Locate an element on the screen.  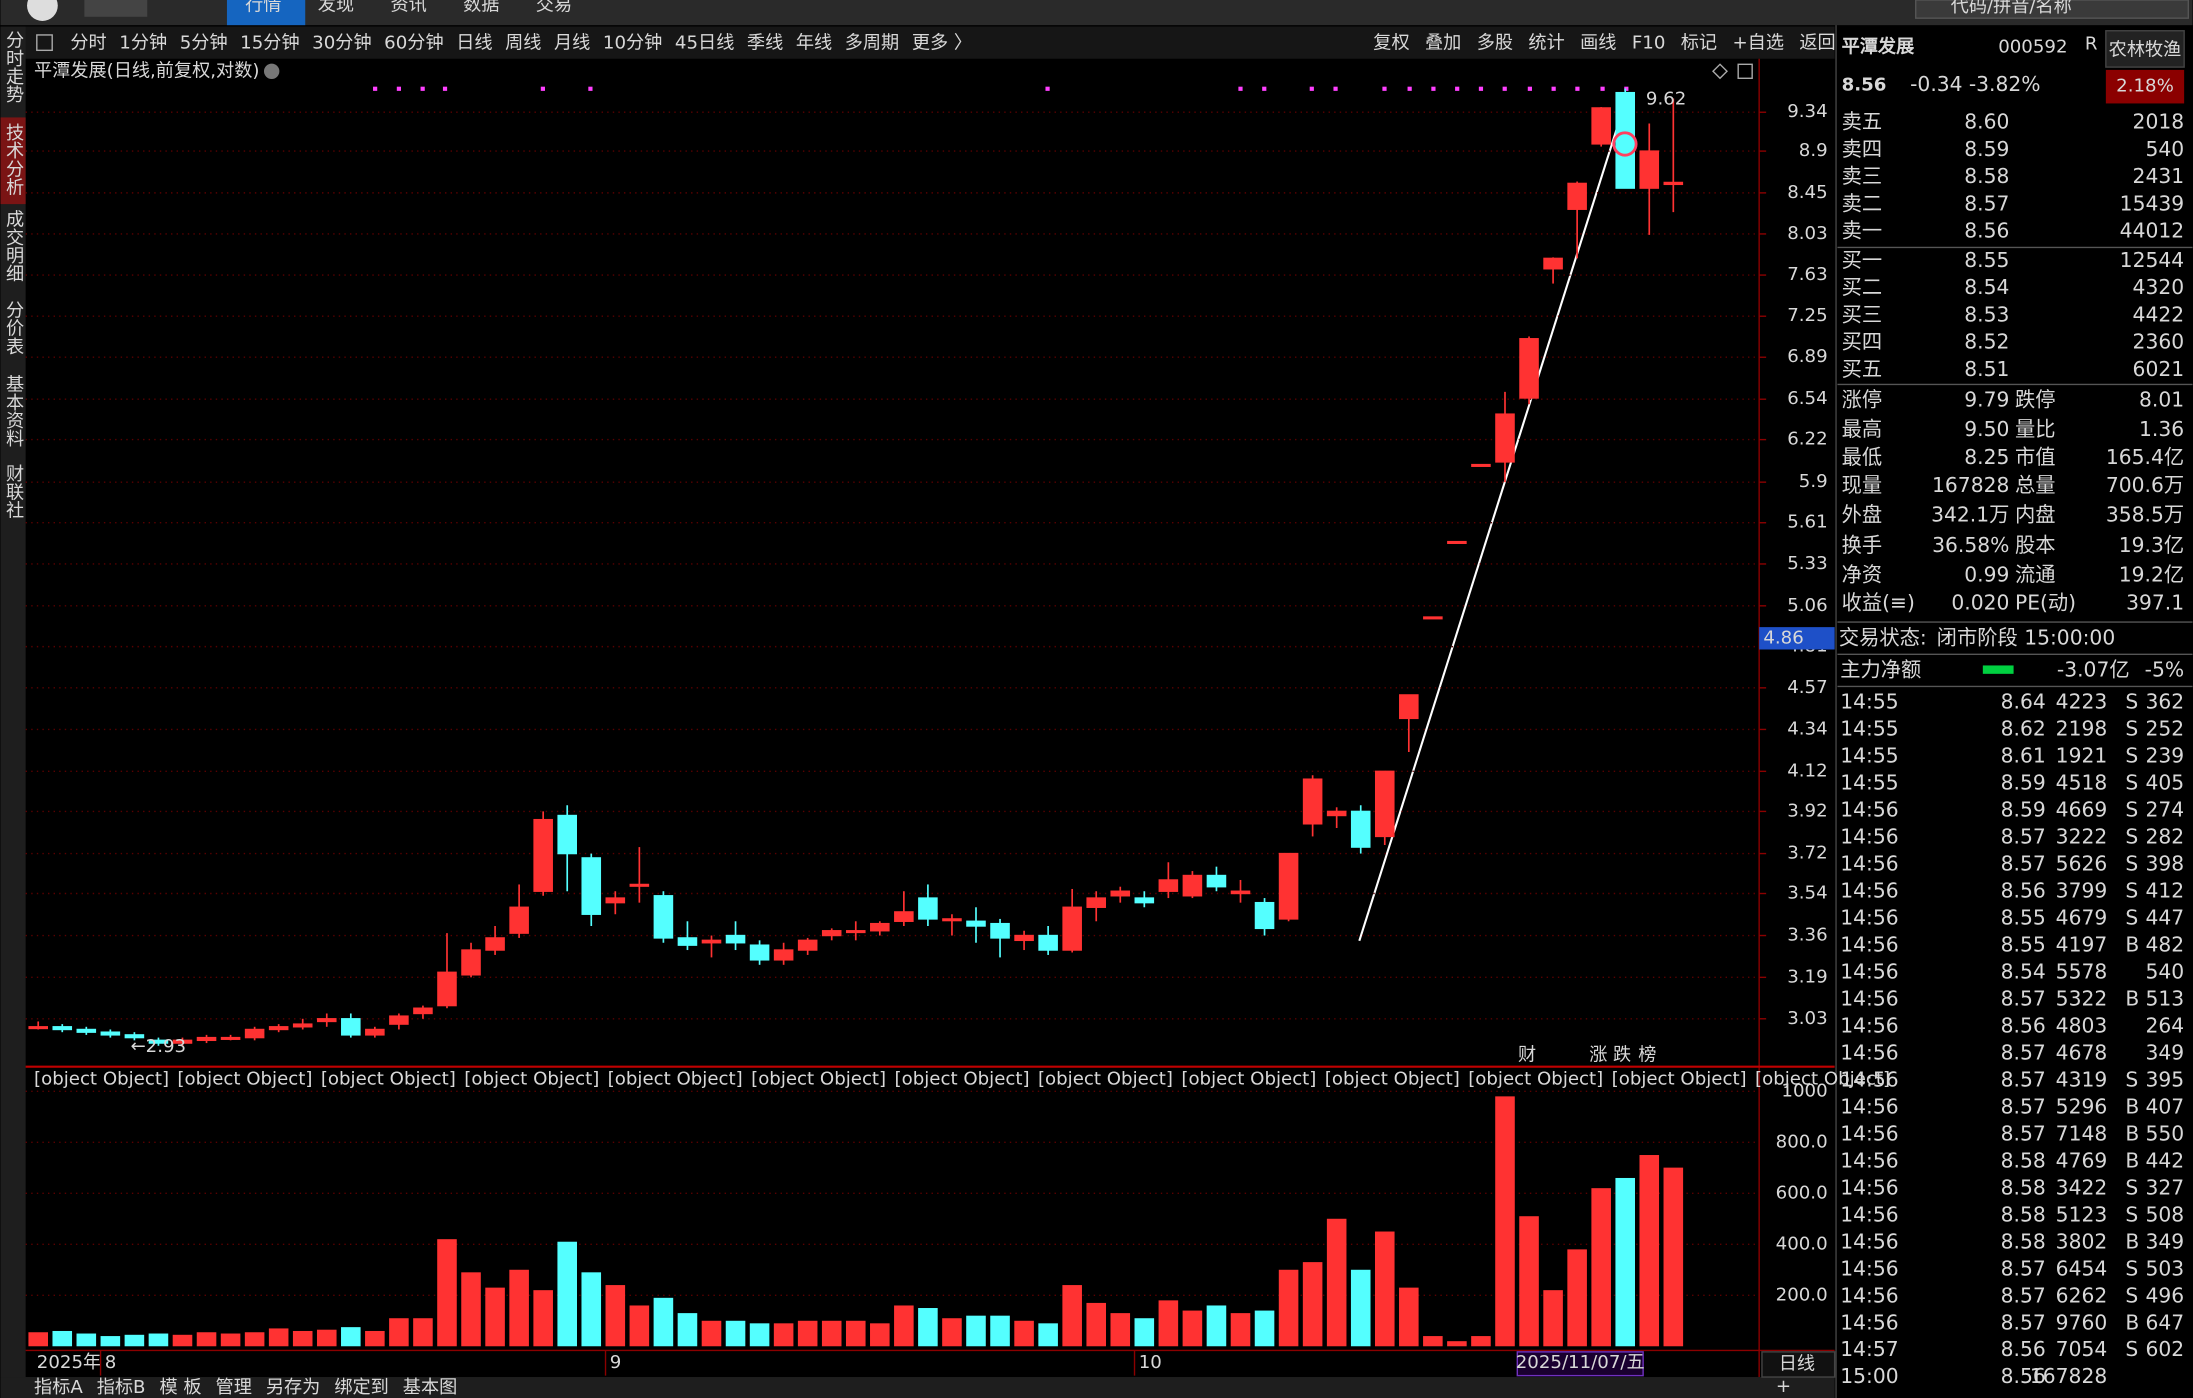
title-icon is located at coordinates (271, 71).